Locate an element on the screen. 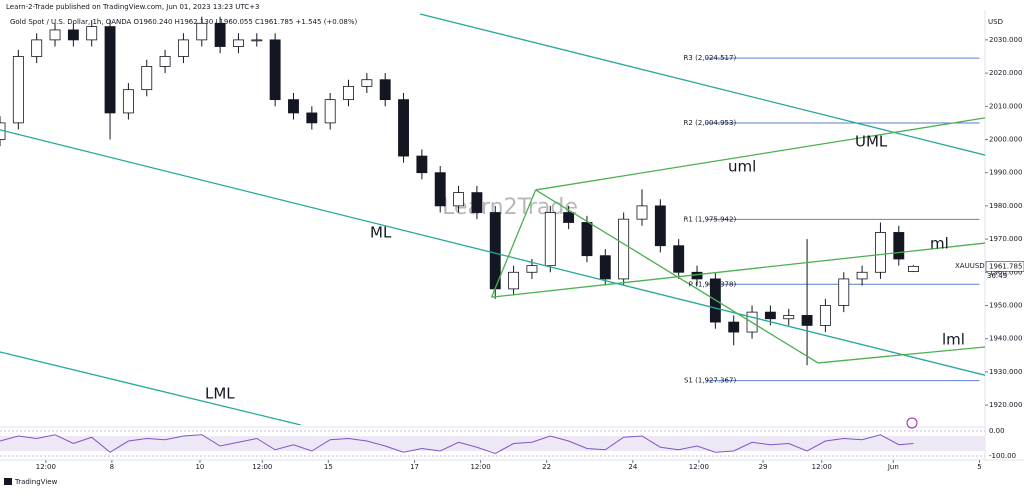 The image size is (1024, 494). y-tick-label: 2010.000 is located at coordinates (1005, 106).